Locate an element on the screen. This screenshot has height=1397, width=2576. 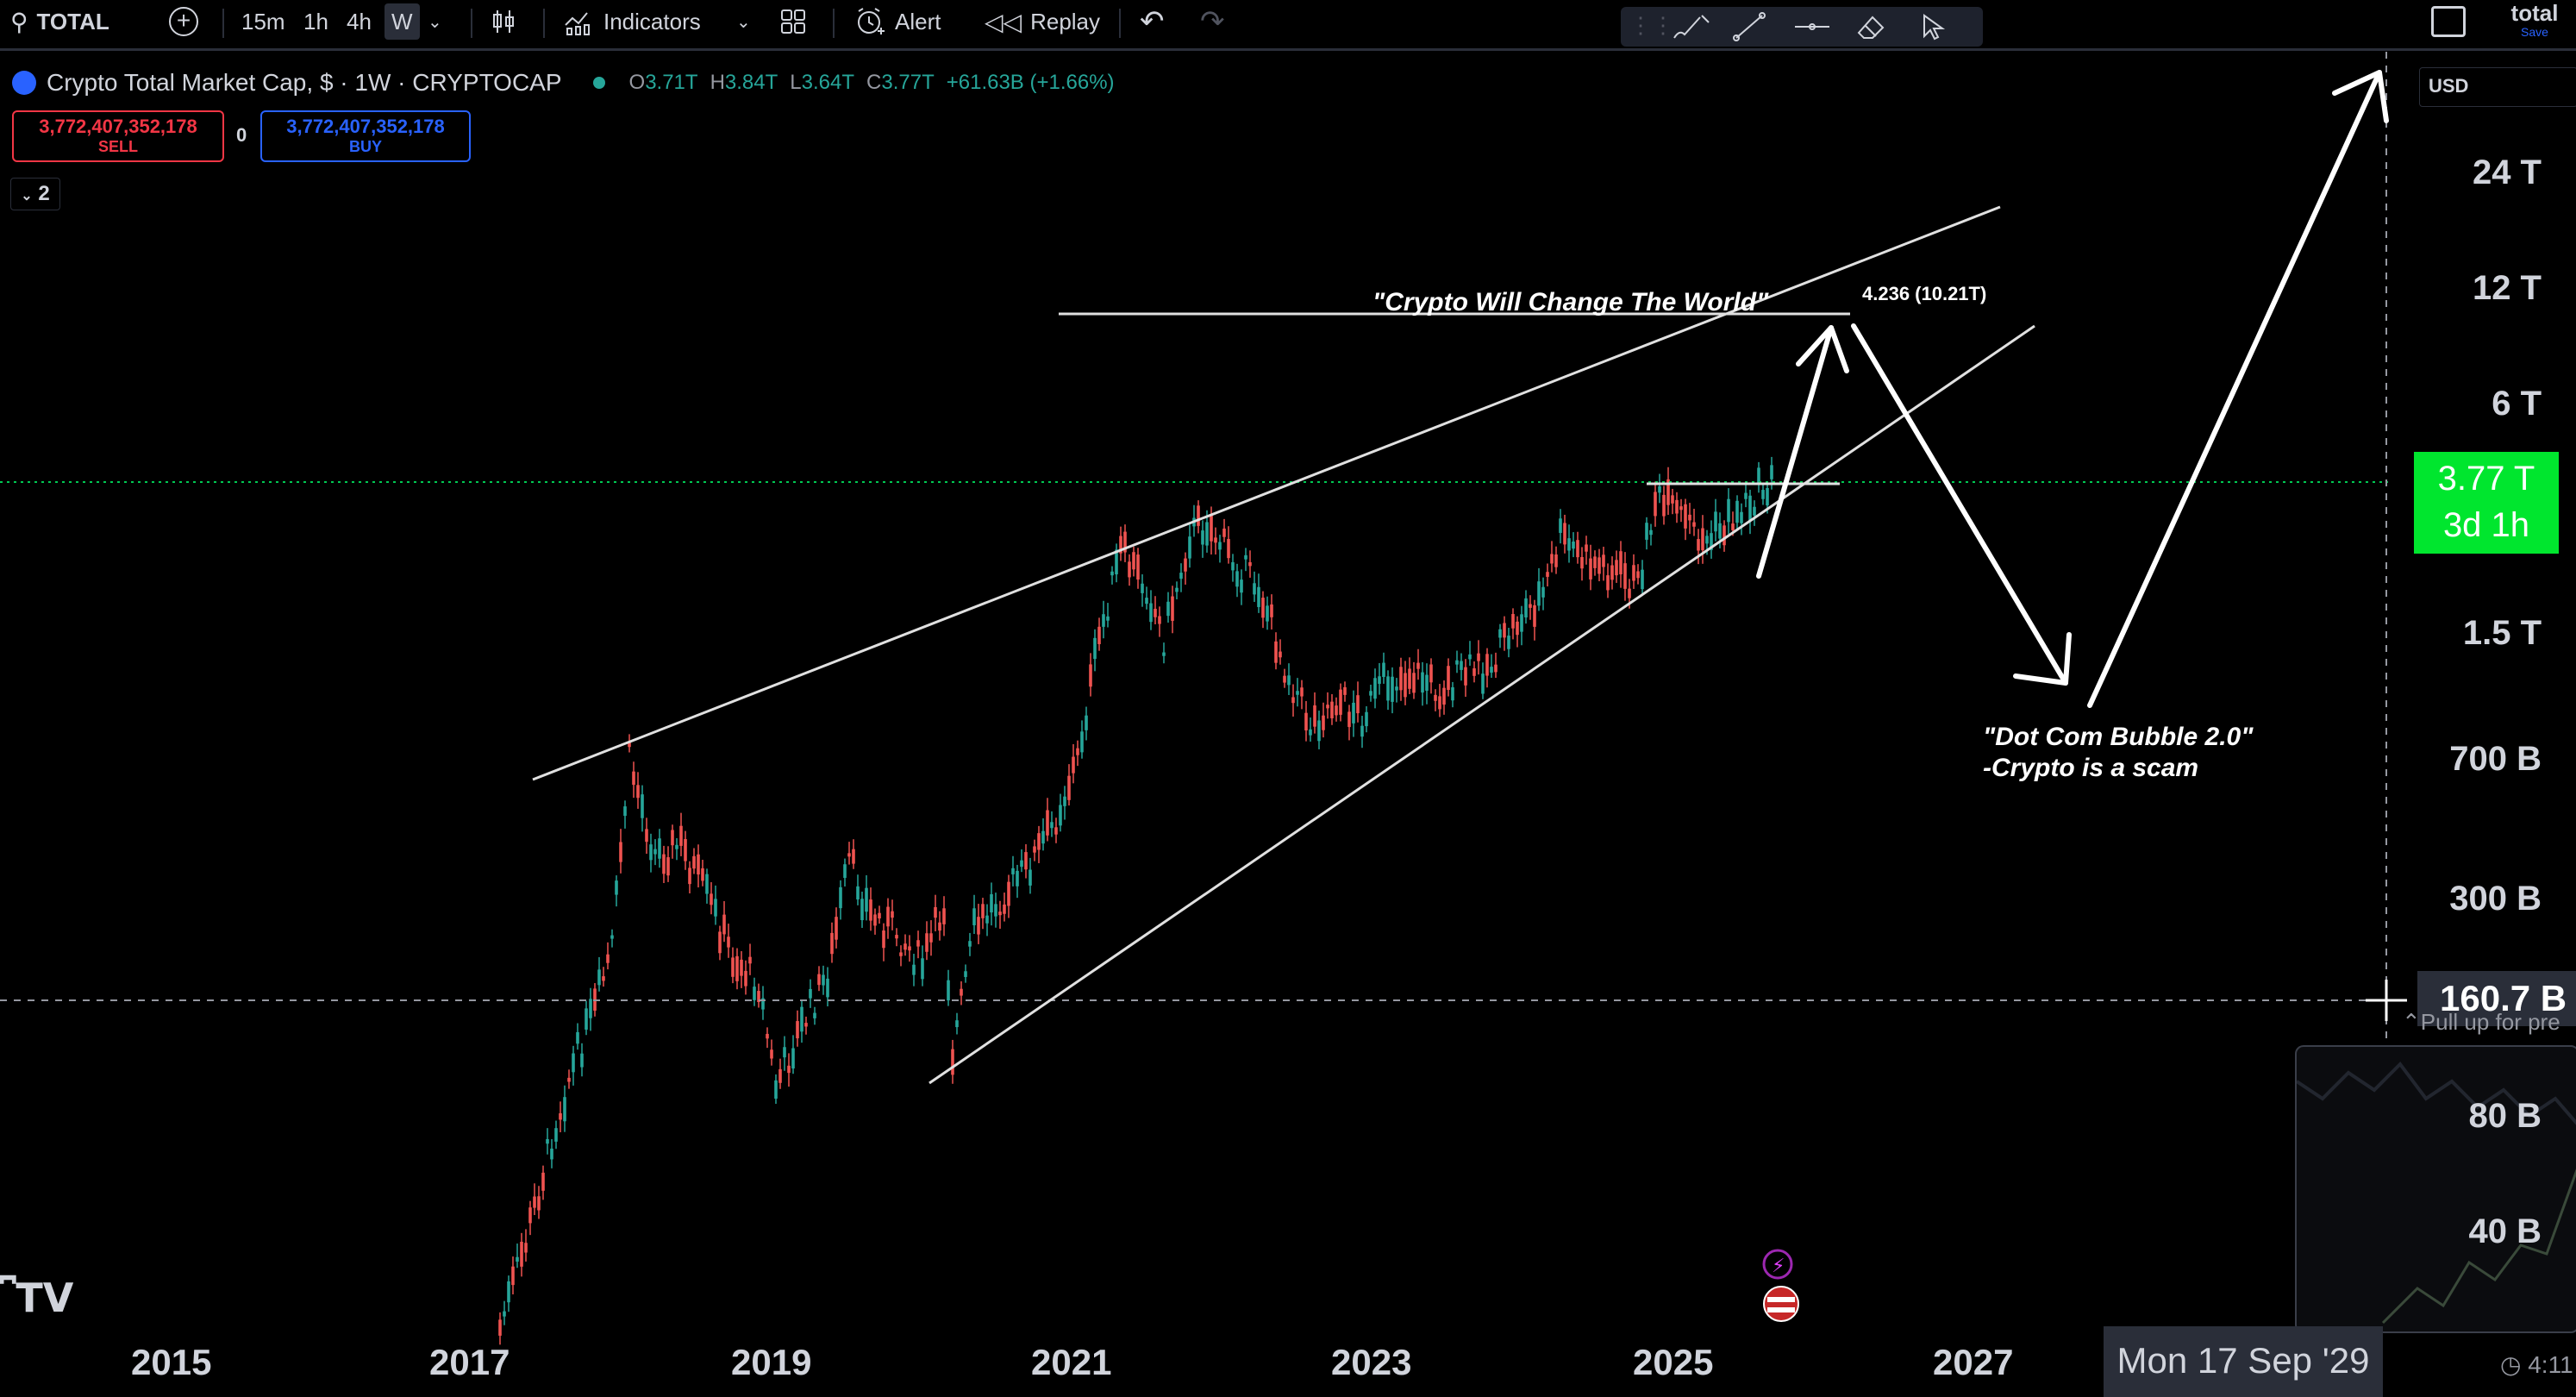
us-flag-event-icon is located at coordinates (1781, 1304).